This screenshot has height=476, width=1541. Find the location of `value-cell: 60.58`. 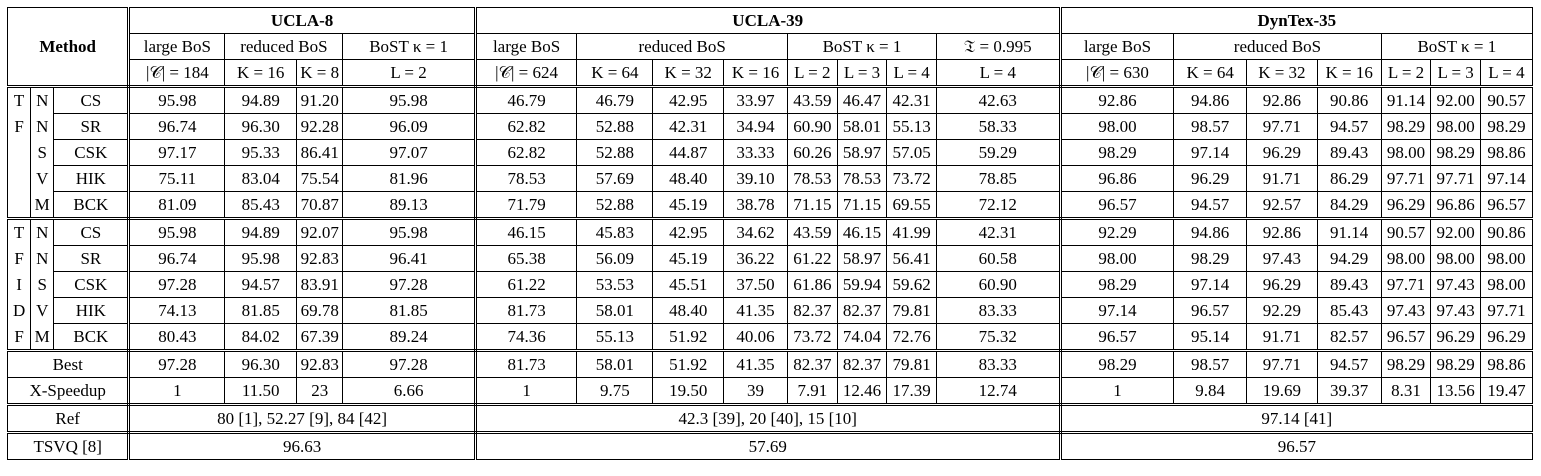

value-cell: 60.58 is located at coordinates (998, 258).